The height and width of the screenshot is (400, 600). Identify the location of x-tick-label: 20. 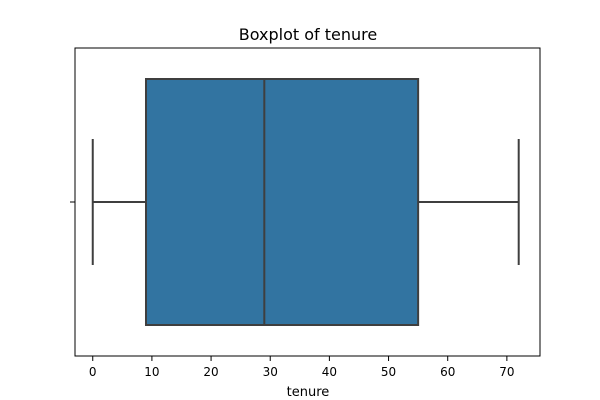
(210, 372).